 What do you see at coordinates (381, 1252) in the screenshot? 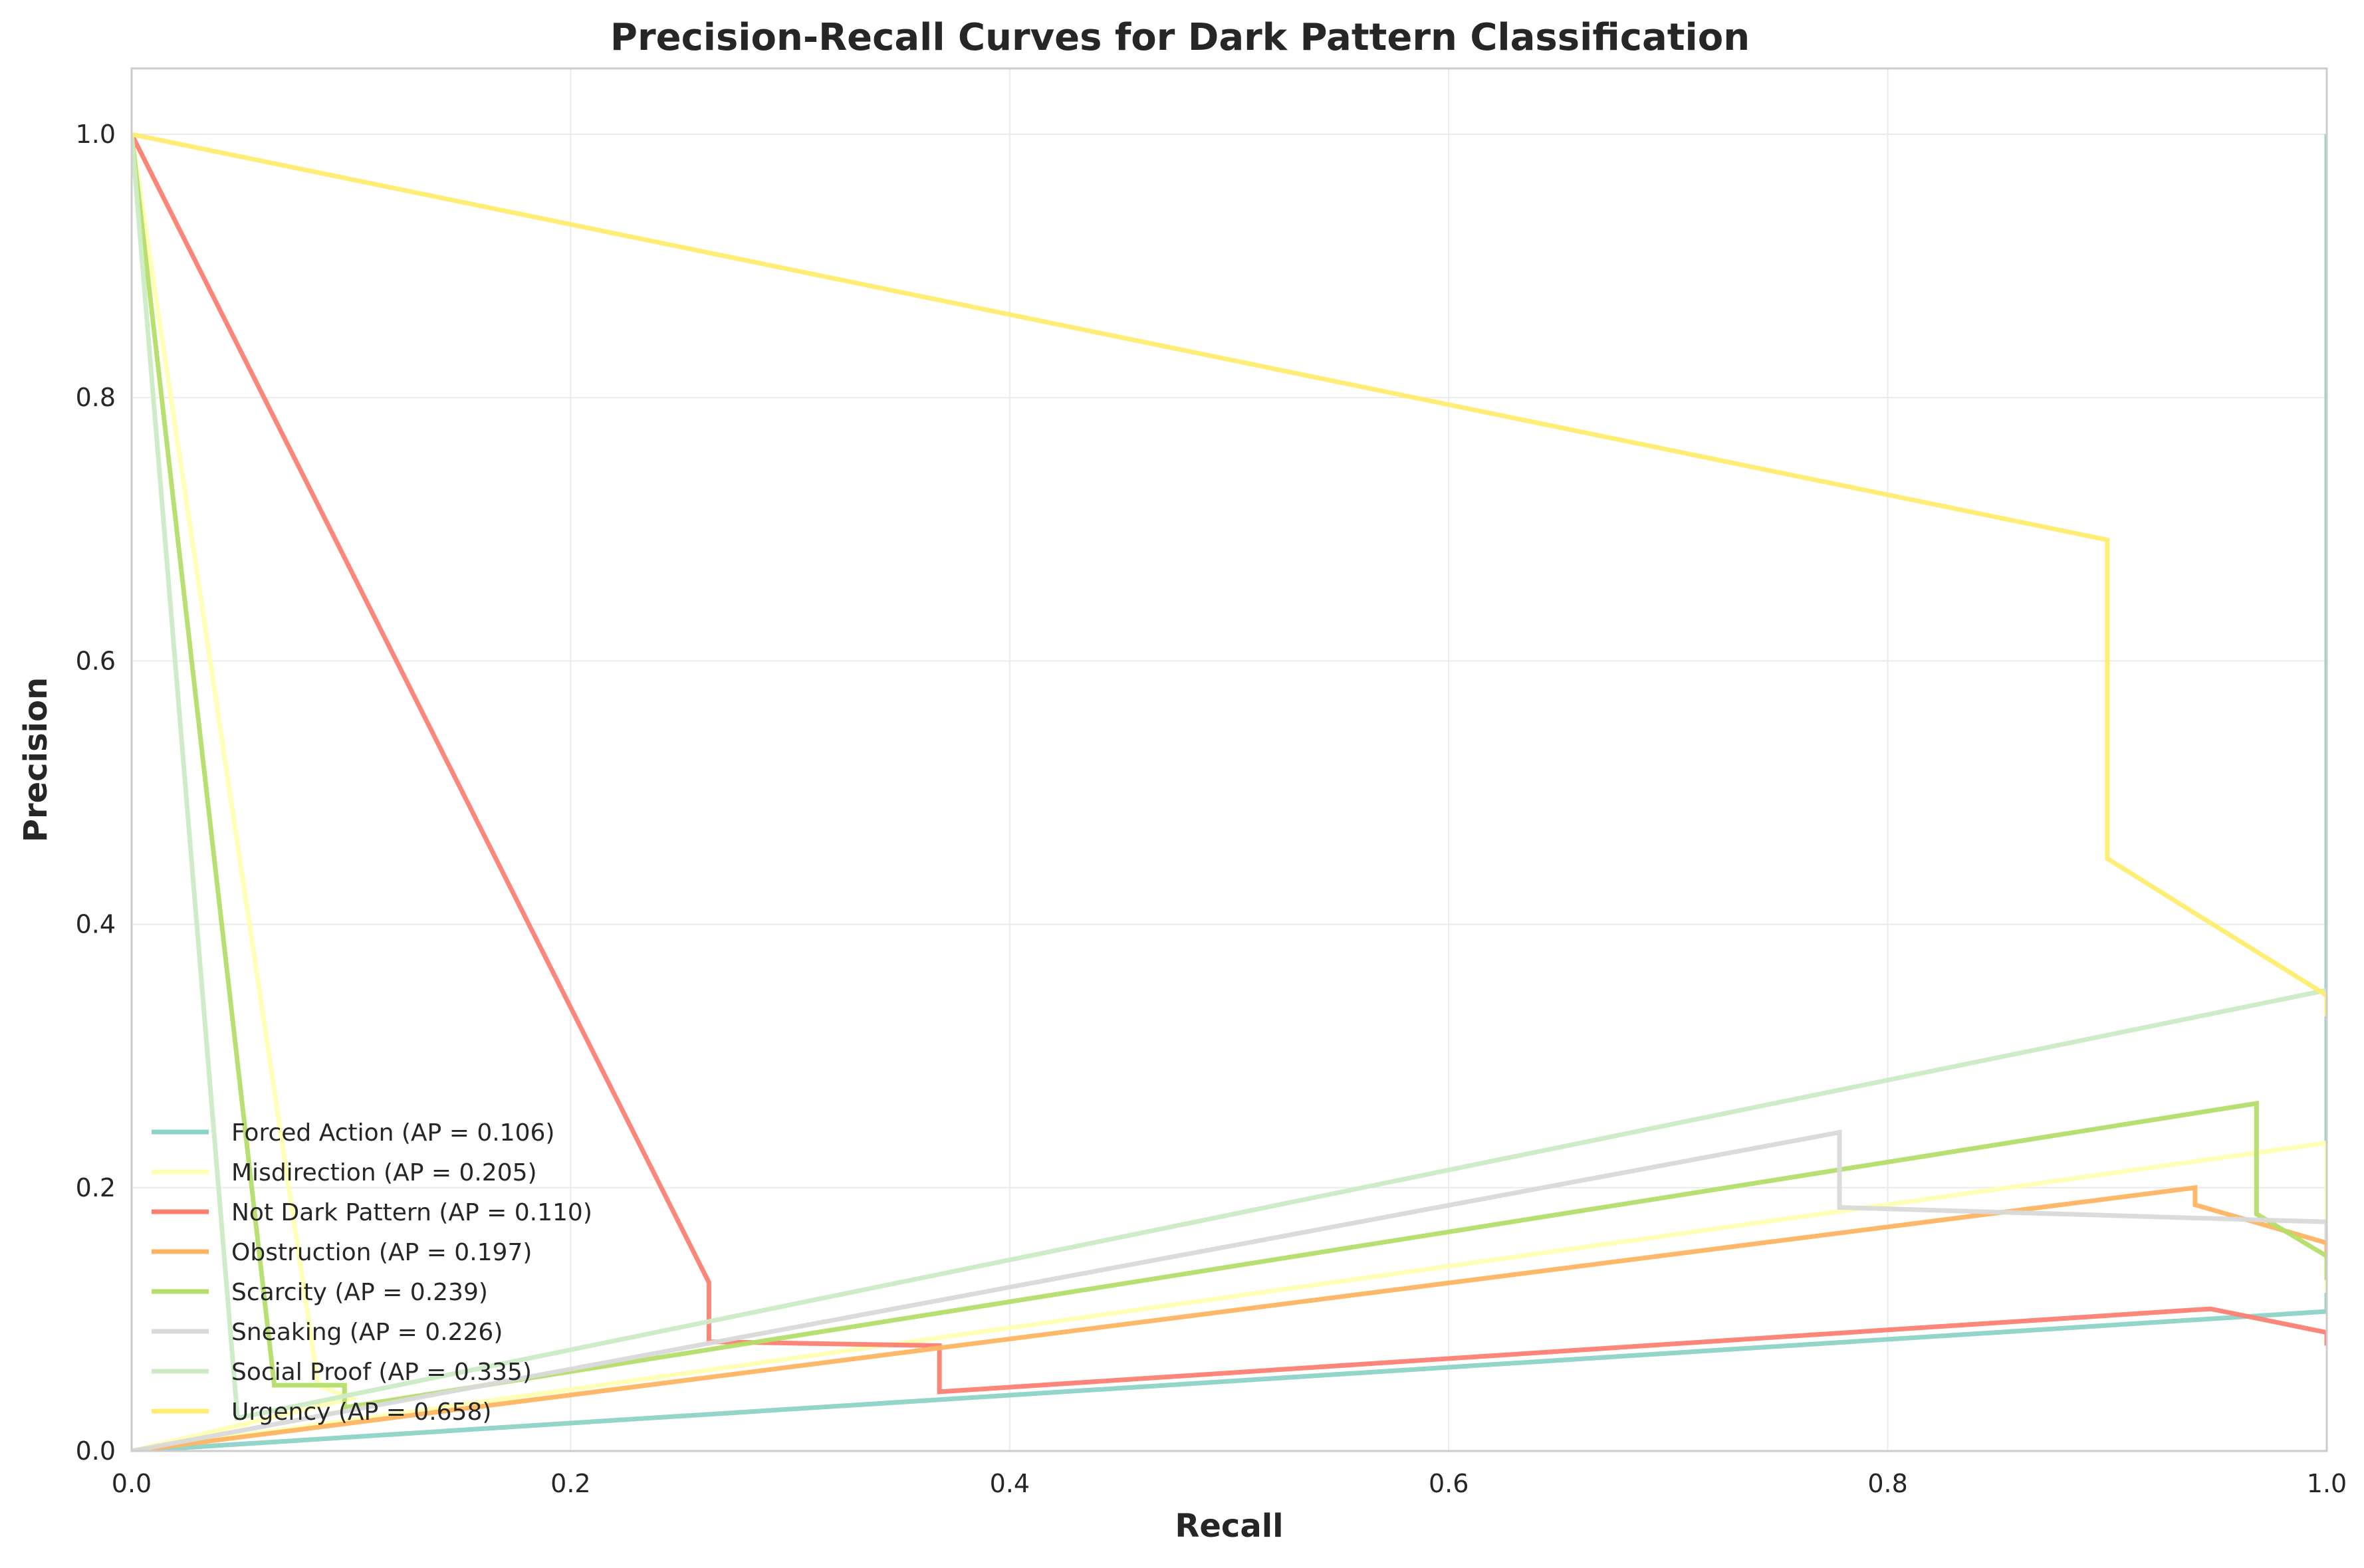
I see `legend-label-obstruction: Obstruction (AP = 0.197)` at bounding box center [381, 1252].